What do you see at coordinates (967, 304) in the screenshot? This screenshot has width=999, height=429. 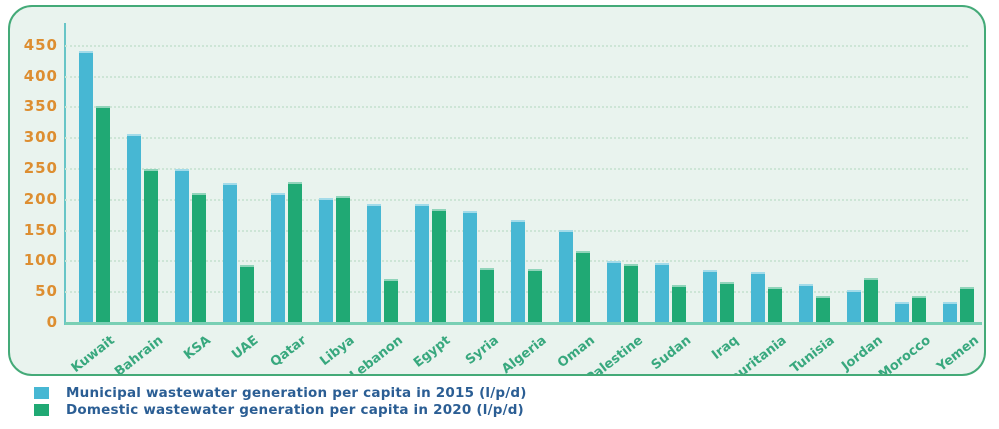 I see `bar-2020-yemen` at bounding box center [967, 304].